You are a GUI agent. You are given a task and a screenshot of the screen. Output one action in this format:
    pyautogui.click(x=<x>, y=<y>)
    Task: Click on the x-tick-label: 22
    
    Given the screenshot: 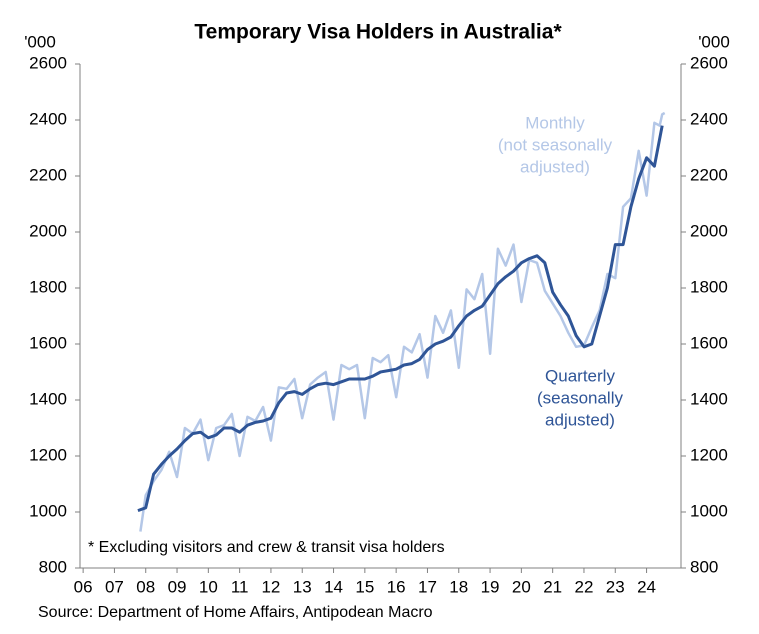 What is the action you would take?
    pyautogui.click(x=584, y=586)
    